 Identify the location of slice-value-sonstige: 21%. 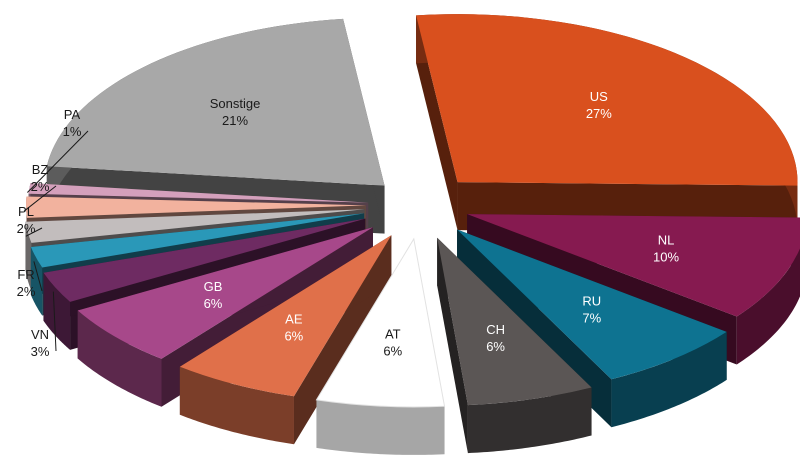
(235, 120).